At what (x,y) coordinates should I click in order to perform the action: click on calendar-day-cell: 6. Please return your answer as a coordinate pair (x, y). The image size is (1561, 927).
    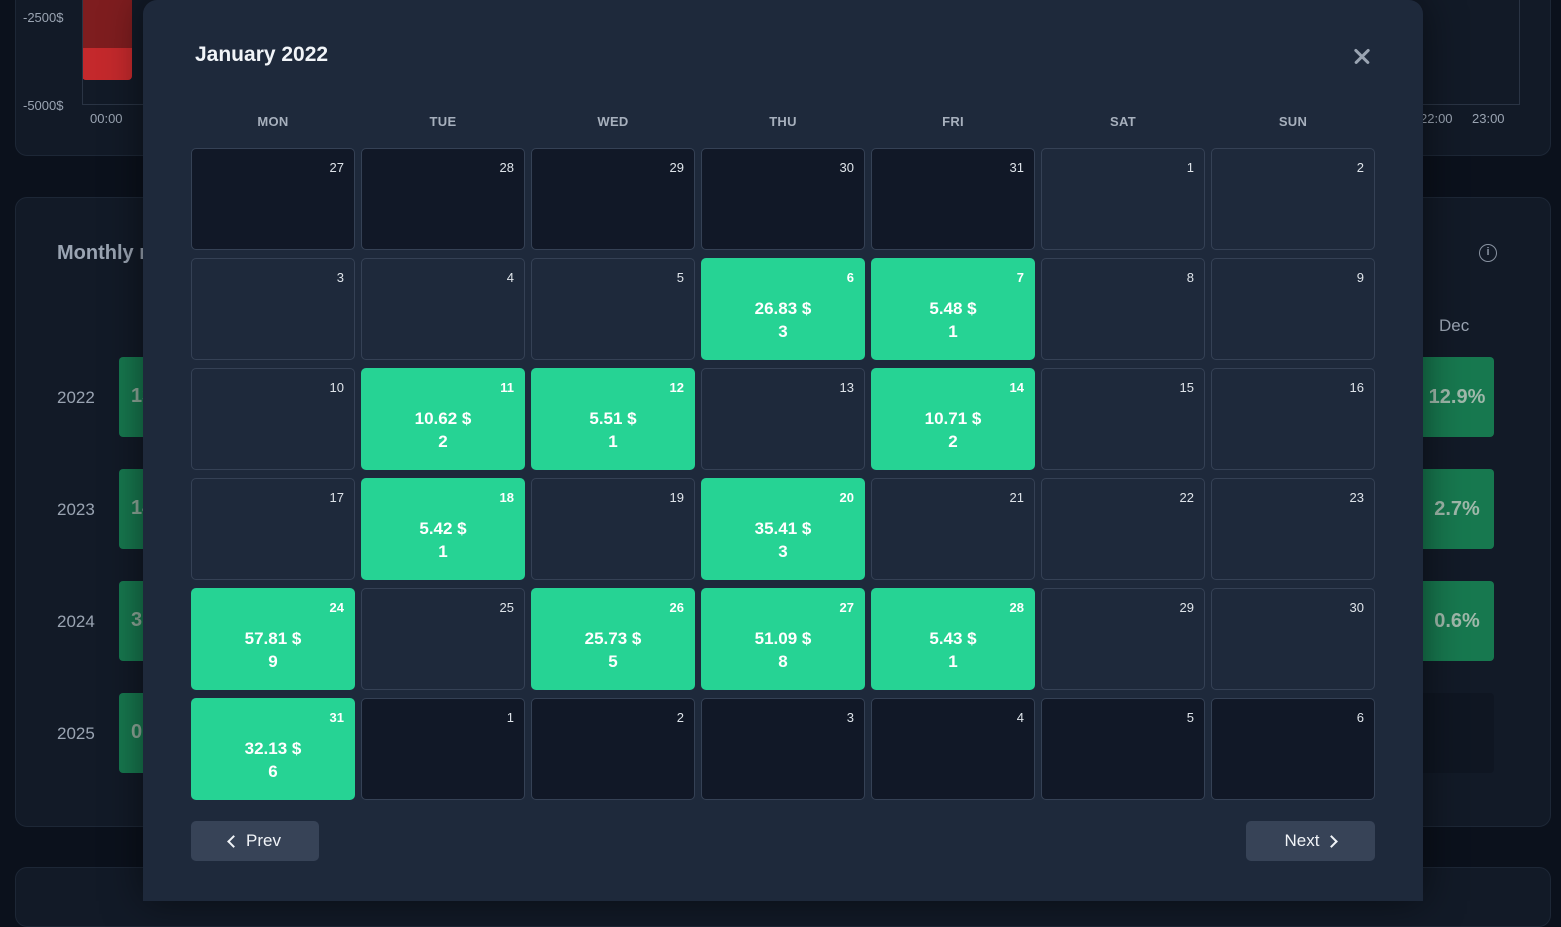
    Looking at the image, I should click on (1293, 749).